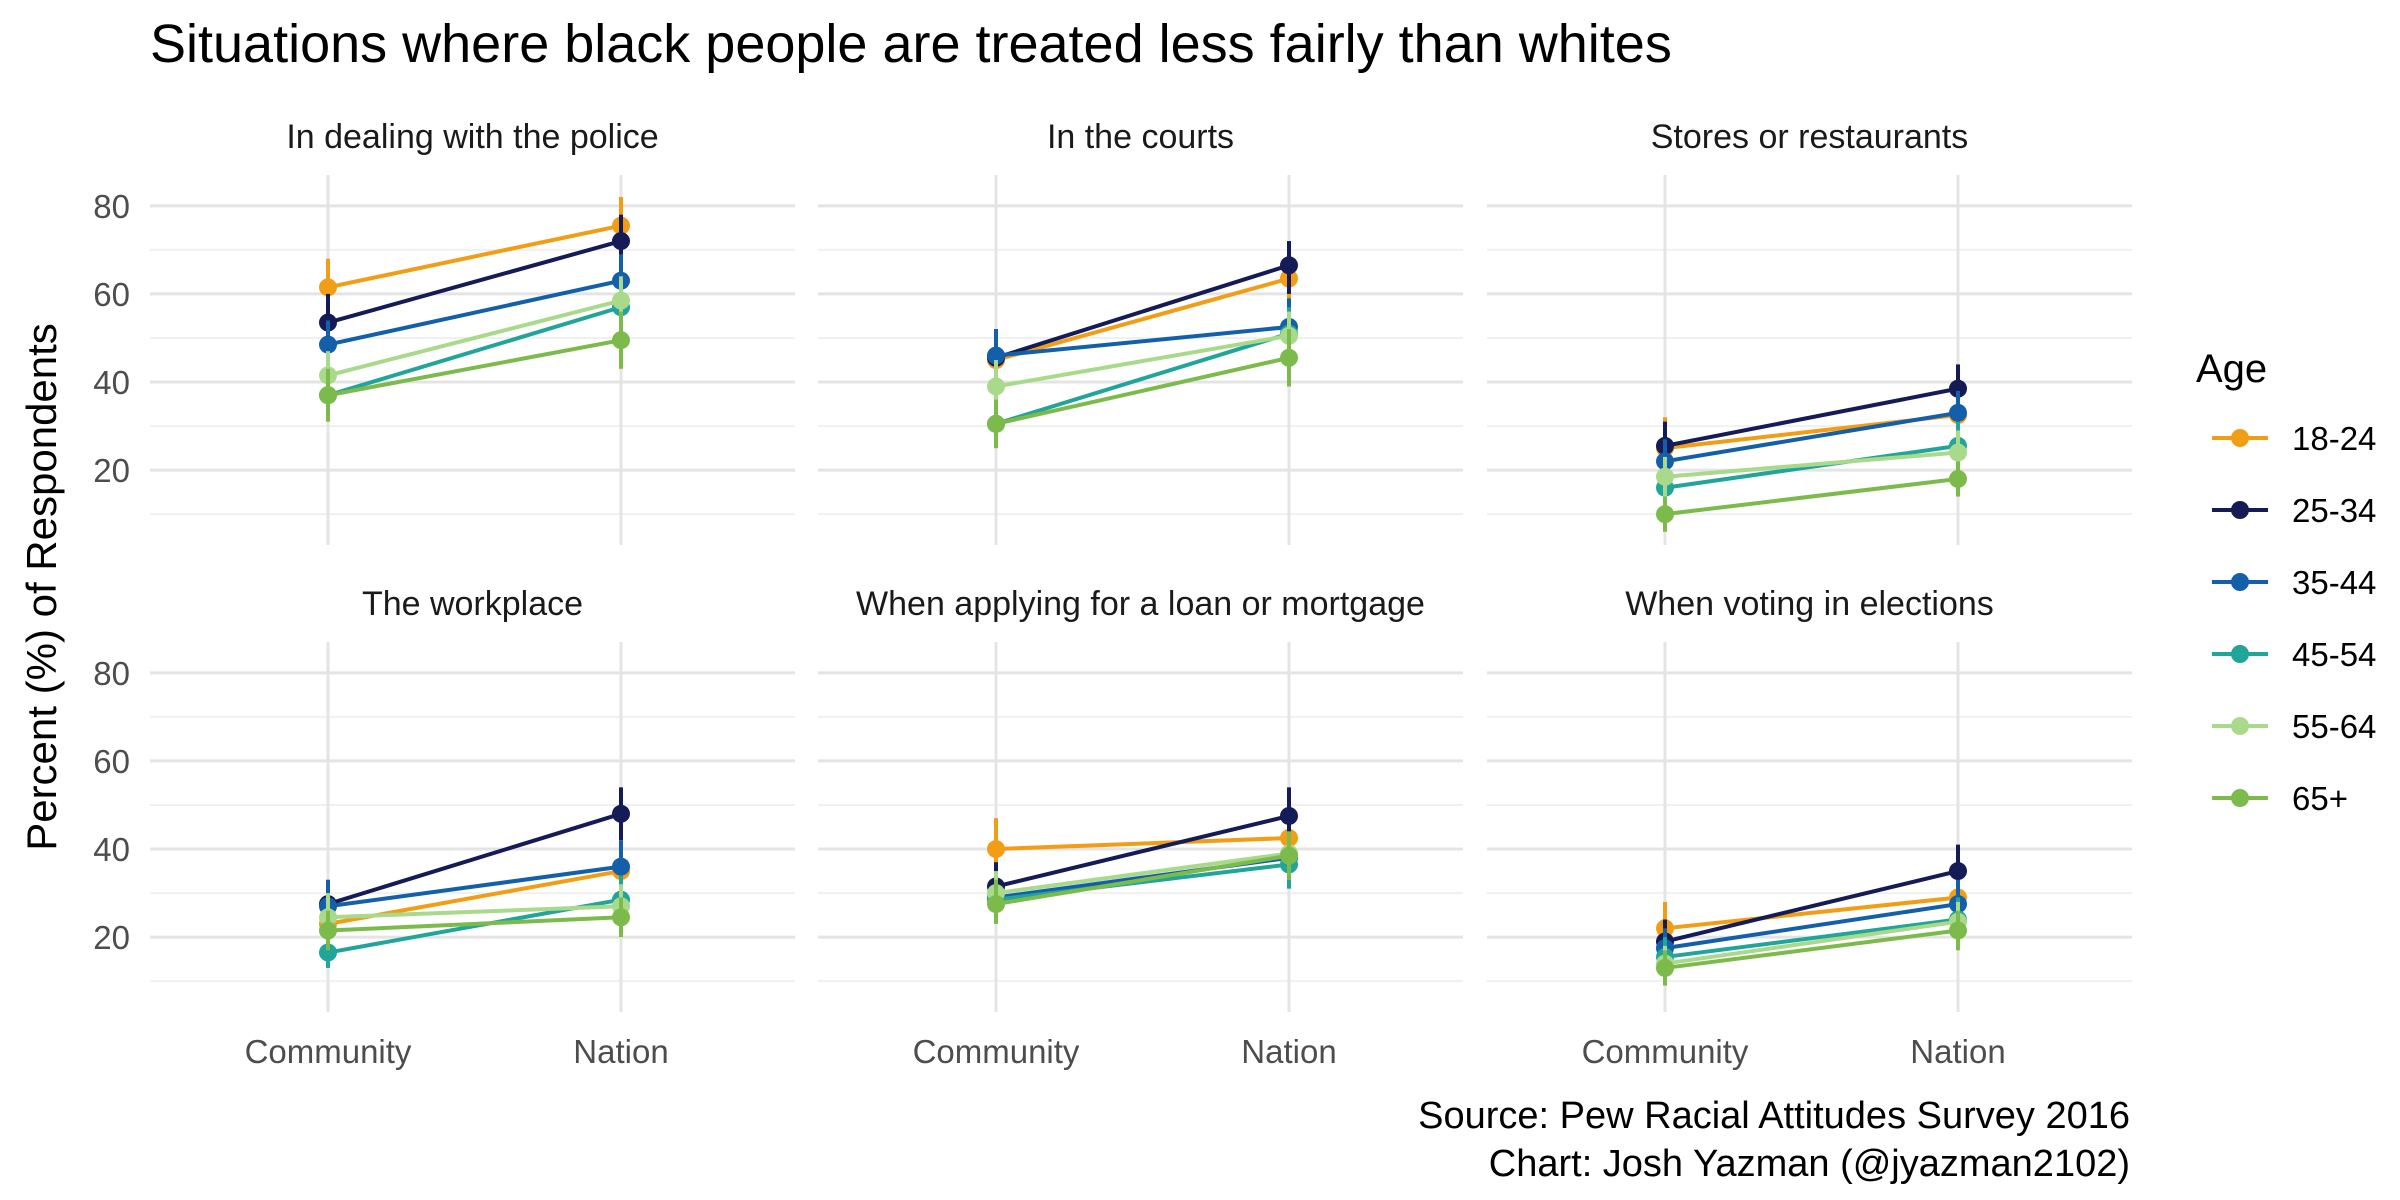  I want to click on legend-item-55-64: 55-64, so click(2294, 726).